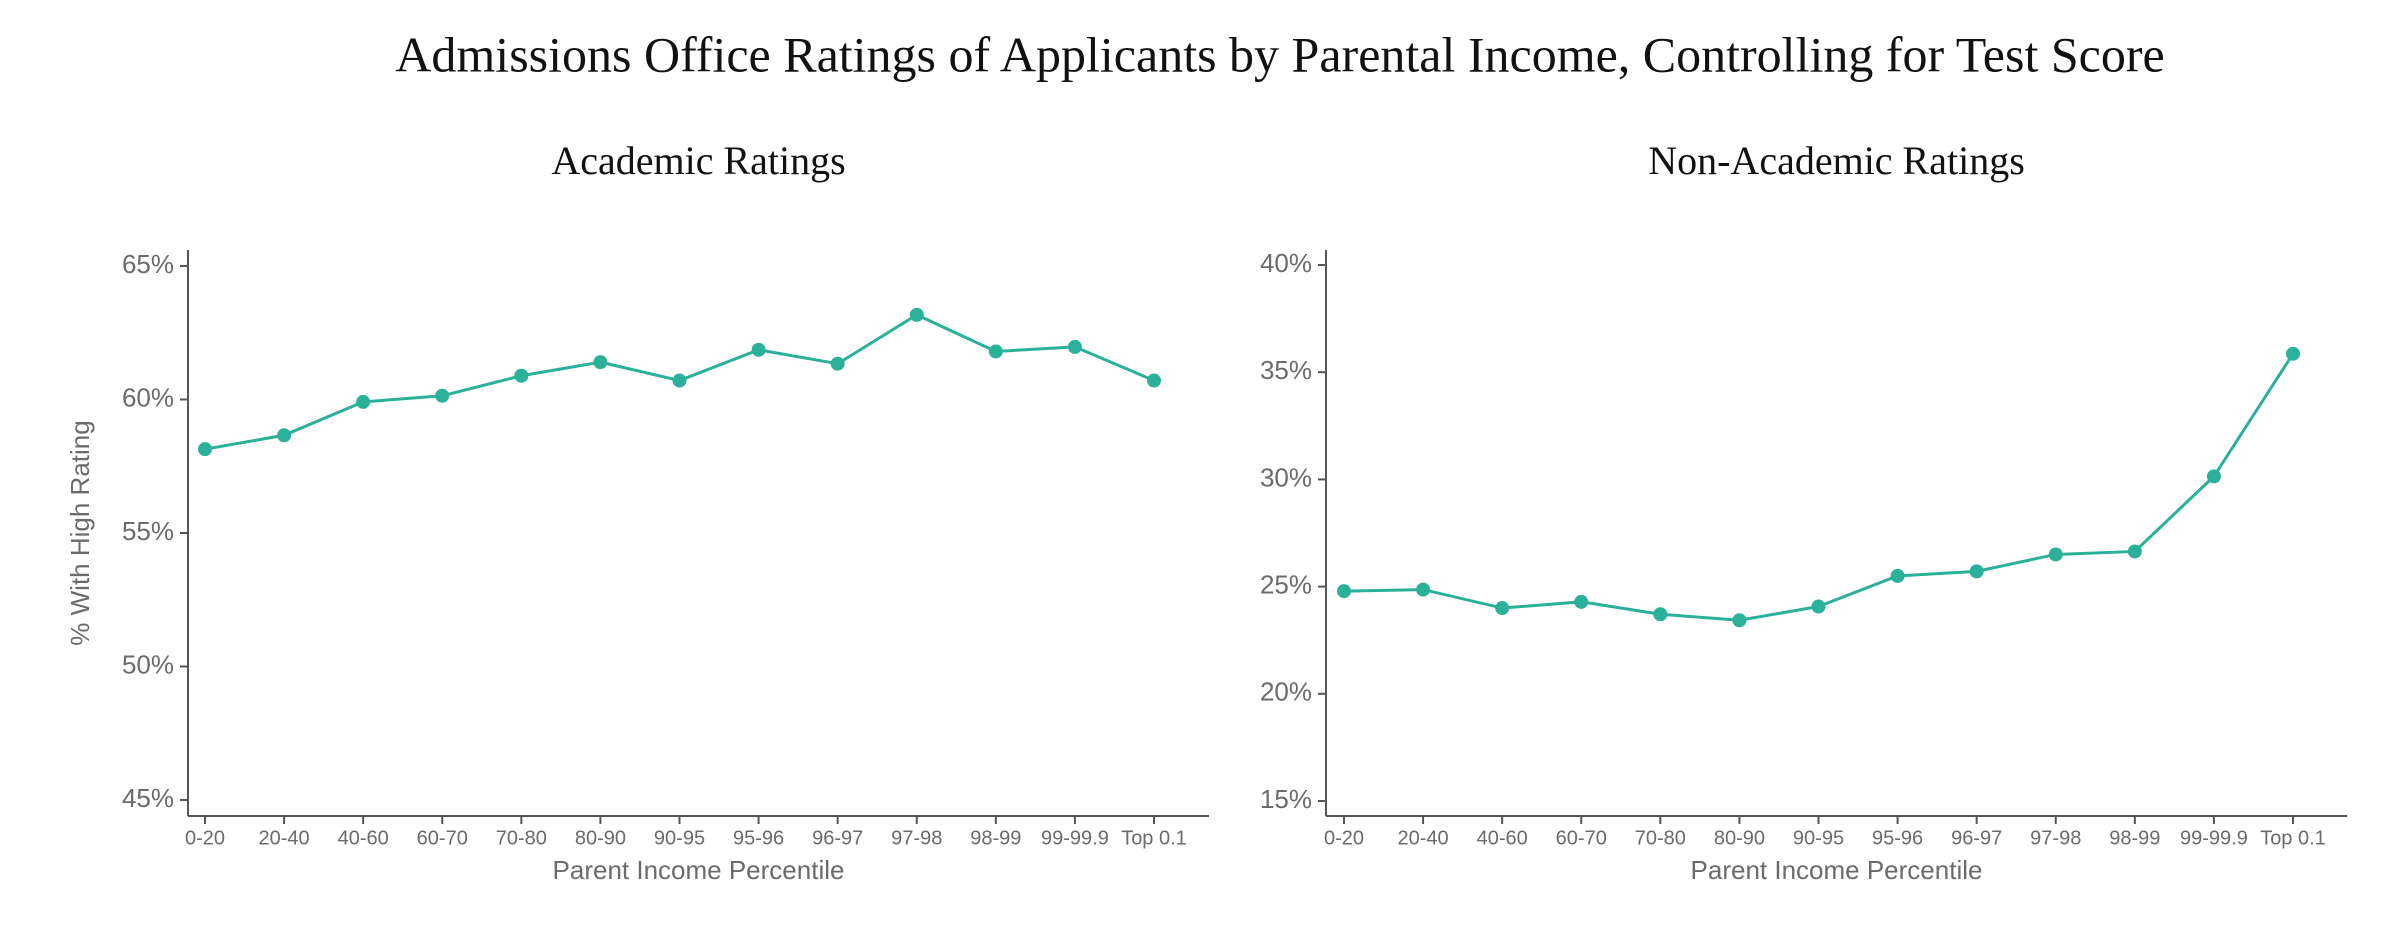 The image size is (2400, 940). What do you see at coordinates (148, 664) in the screenshot?
I see `y-tick-label: 50%` at bounding box center [148, 664].